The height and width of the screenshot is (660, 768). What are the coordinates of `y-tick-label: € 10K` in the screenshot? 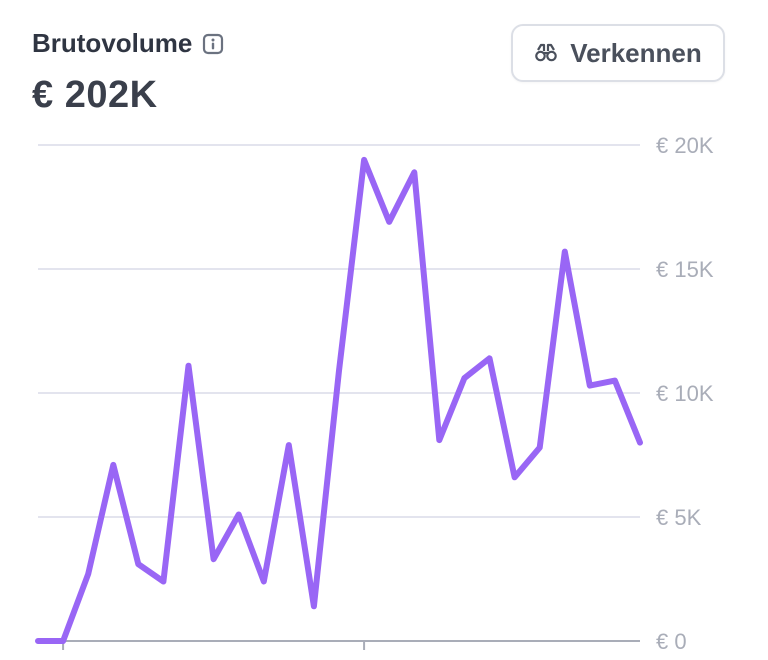 It's located at (685, 393).